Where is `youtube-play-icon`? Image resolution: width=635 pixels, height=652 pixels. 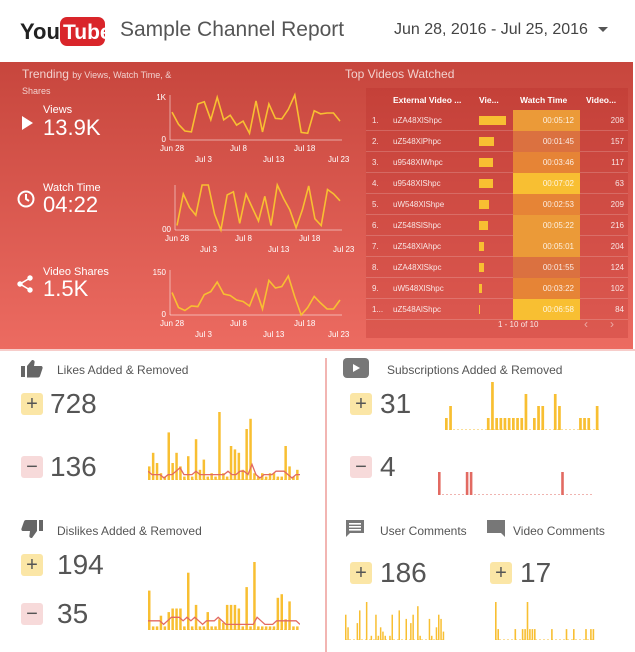 youtube-play-icon is located at coordinates (356, 368).